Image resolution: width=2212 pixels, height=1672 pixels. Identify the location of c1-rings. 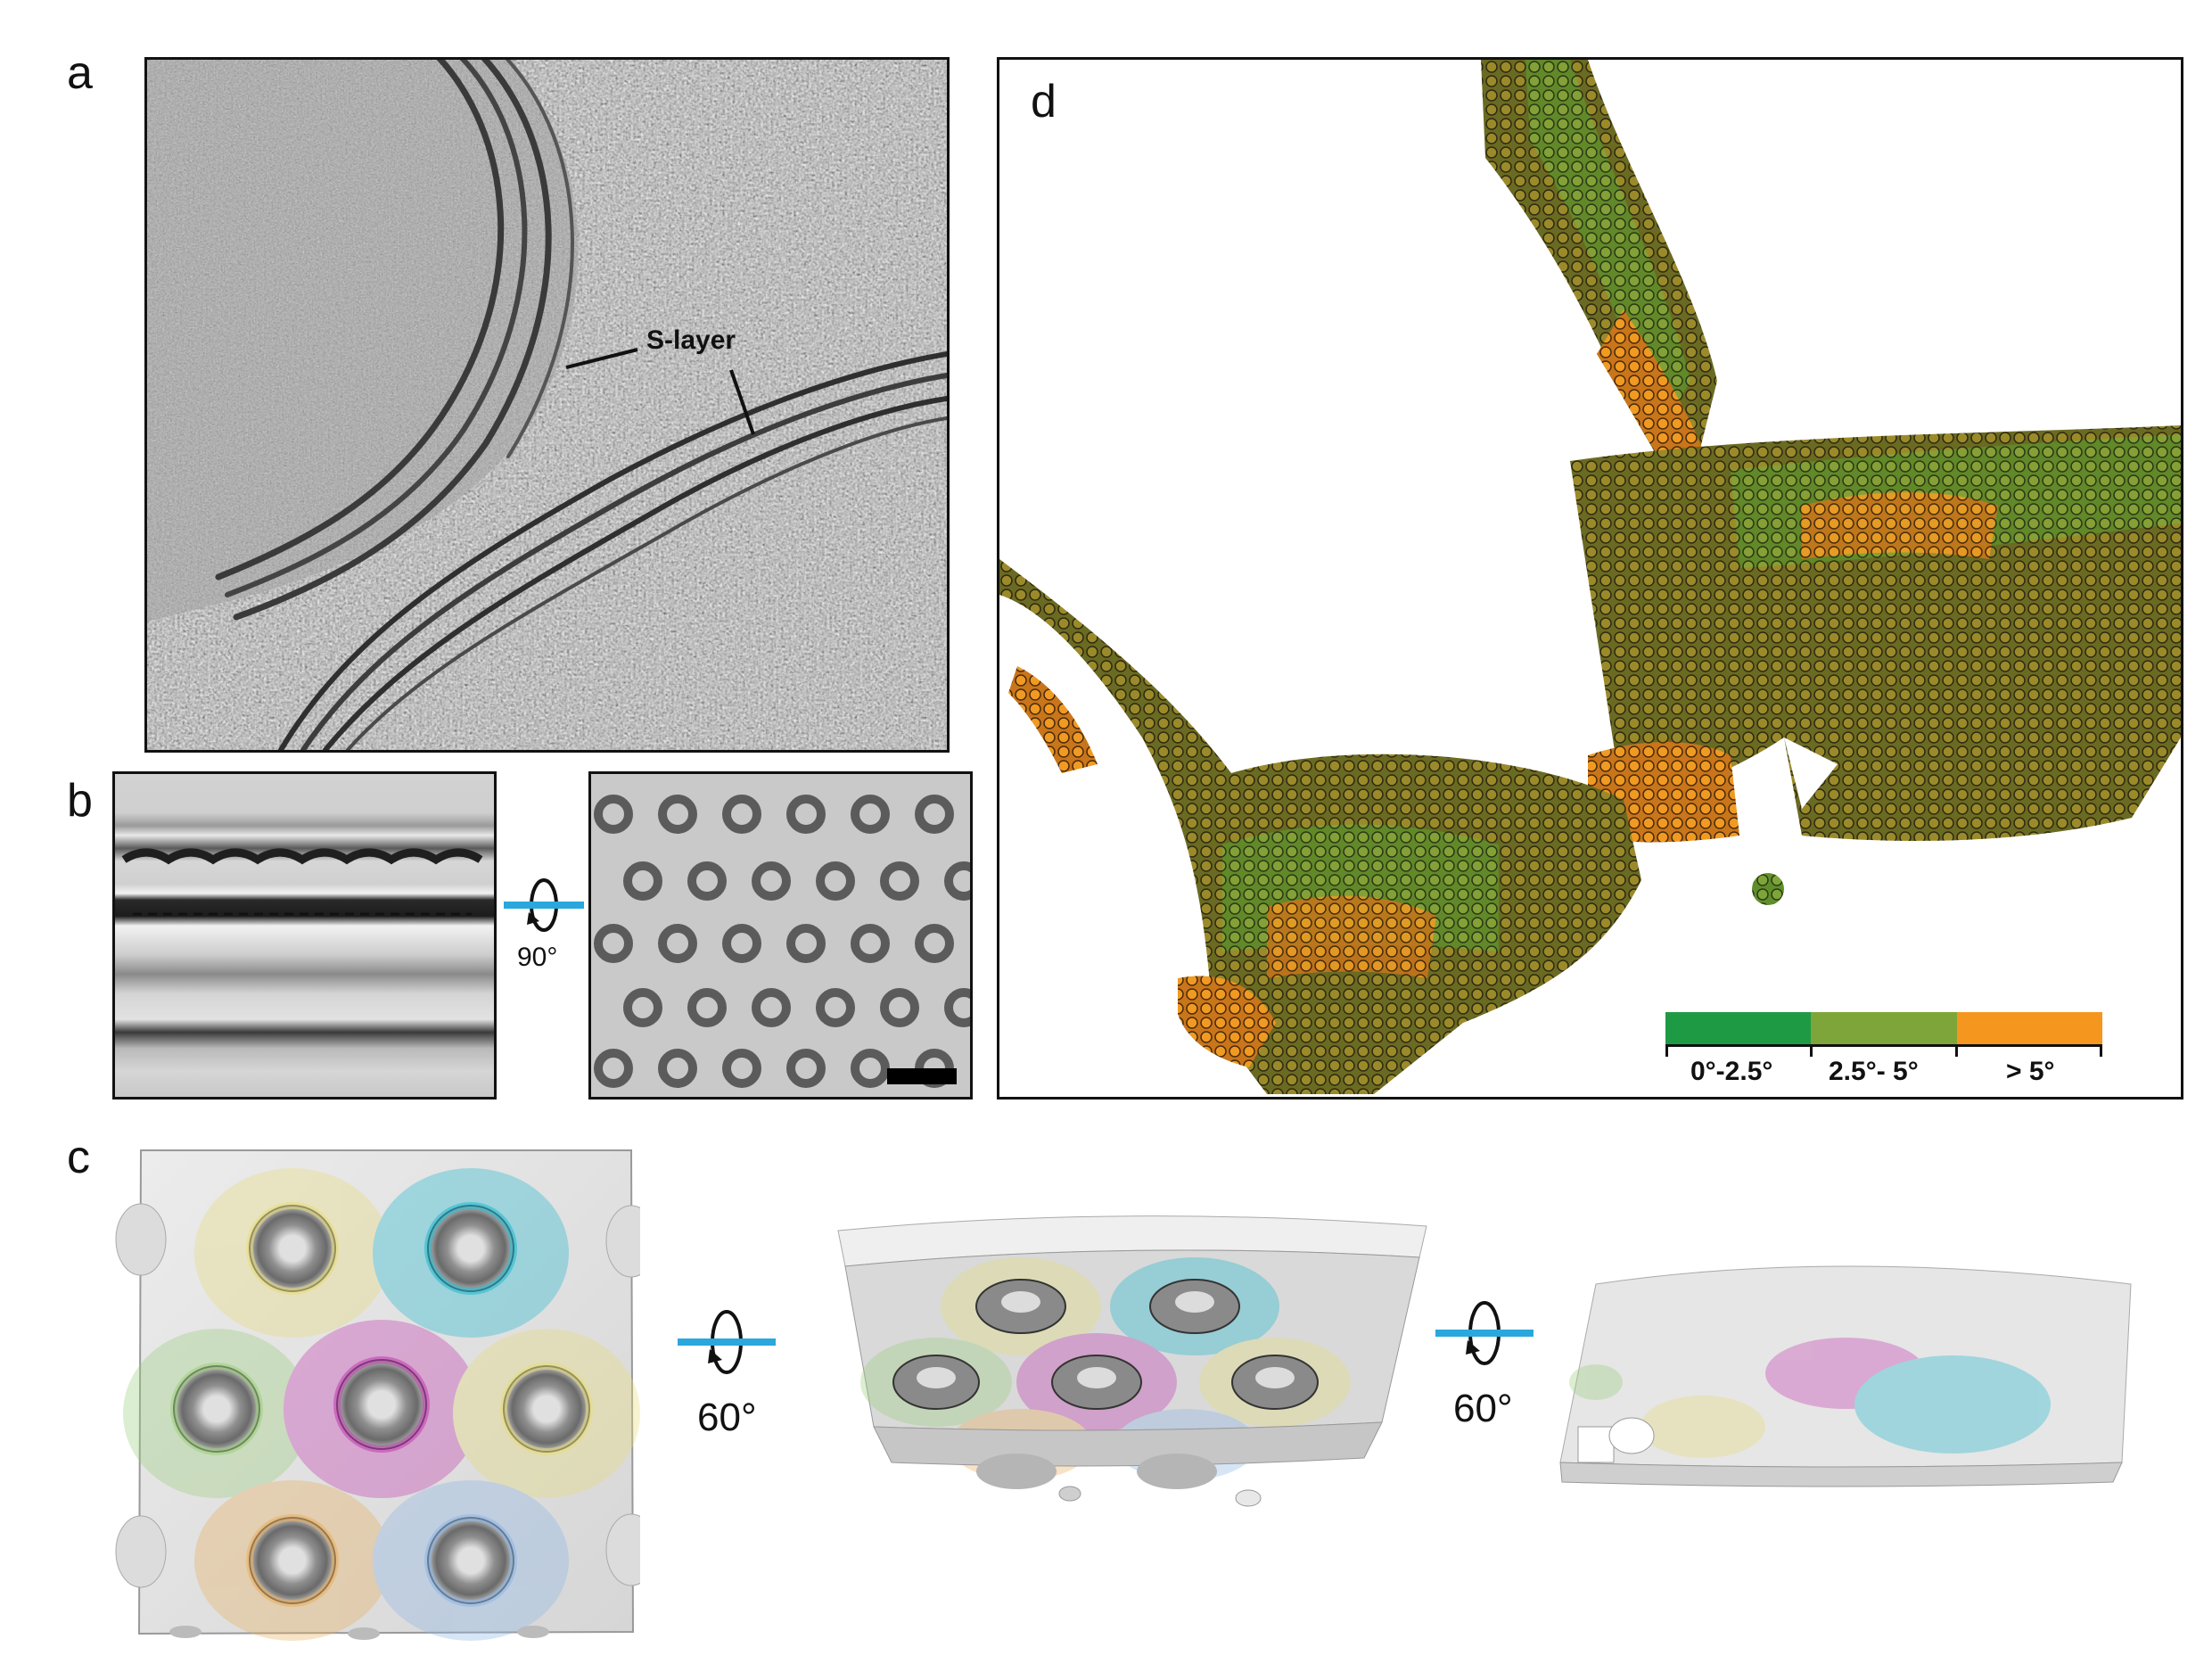
(381, 1404).